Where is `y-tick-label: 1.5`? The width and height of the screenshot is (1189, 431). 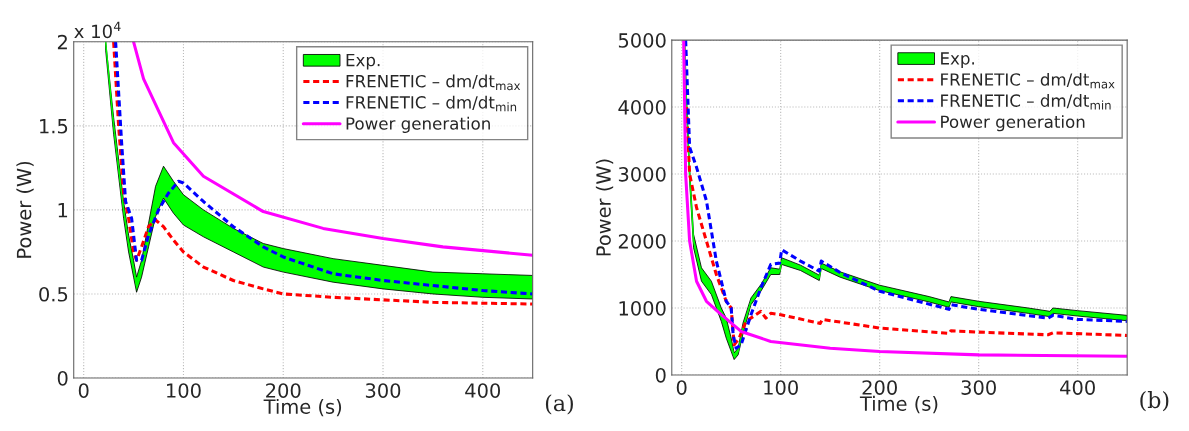
y-tick-label: 1.5 is located at coordinates (54, 126).